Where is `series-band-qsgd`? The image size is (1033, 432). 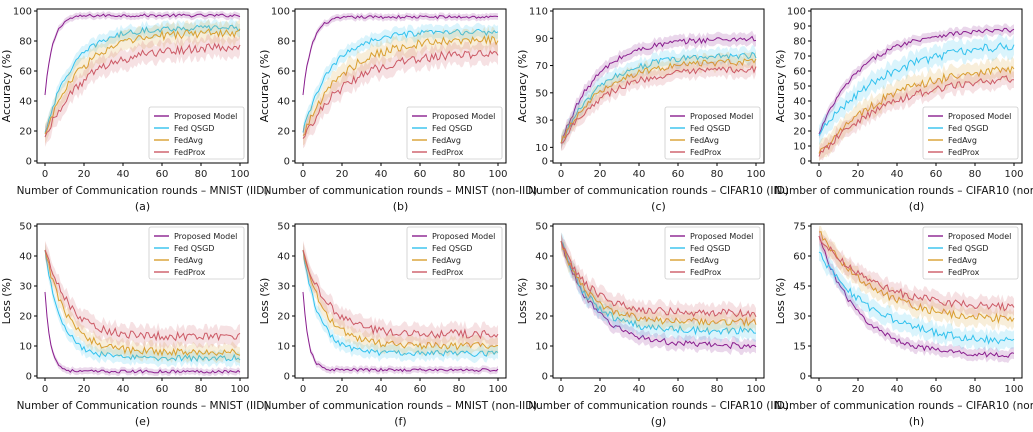 series-band-qsgd is located at coordinates (400, 81).